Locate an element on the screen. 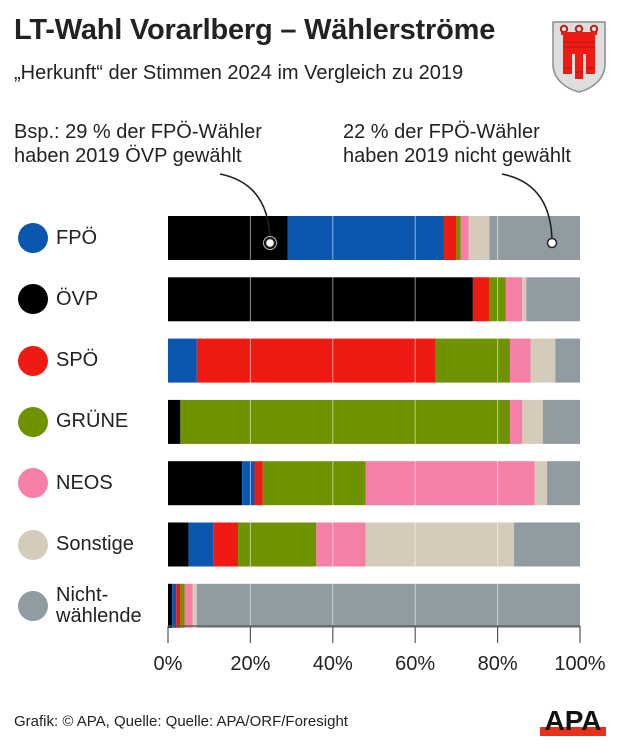 The width and height of the screenshot is (620, 747). x-tick-label: 20% is located at coordinates (250, 664).